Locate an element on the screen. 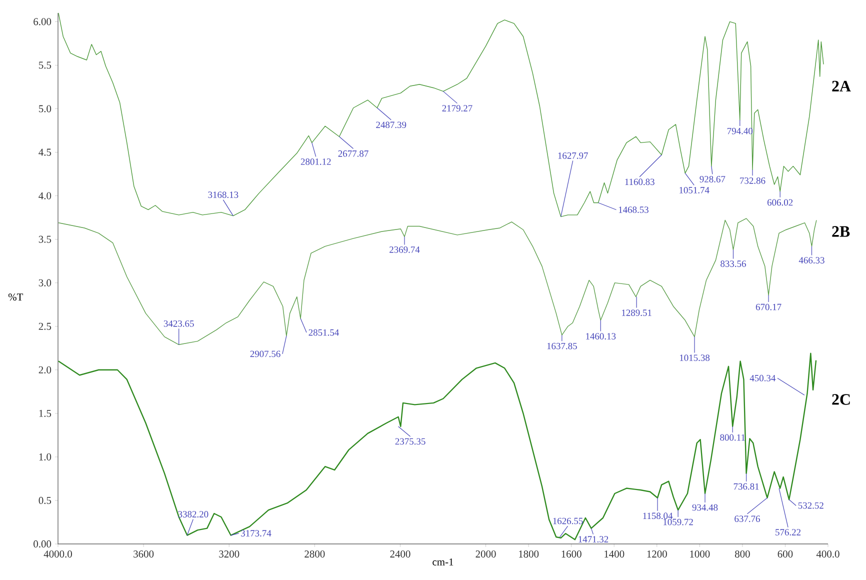 This screenshot has height=580, width=866. y-tick-label: 1.5 is located at coordinates (45, 413).